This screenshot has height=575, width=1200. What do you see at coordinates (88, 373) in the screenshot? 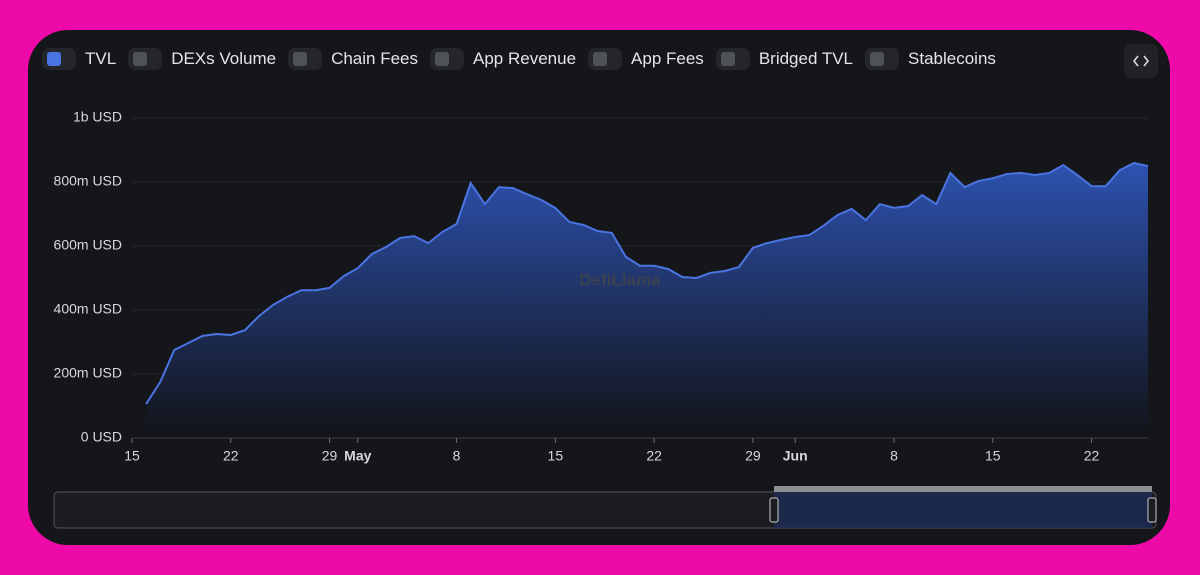
I see `y-tick-label: 200m USD` at bounding box center [88, 373].